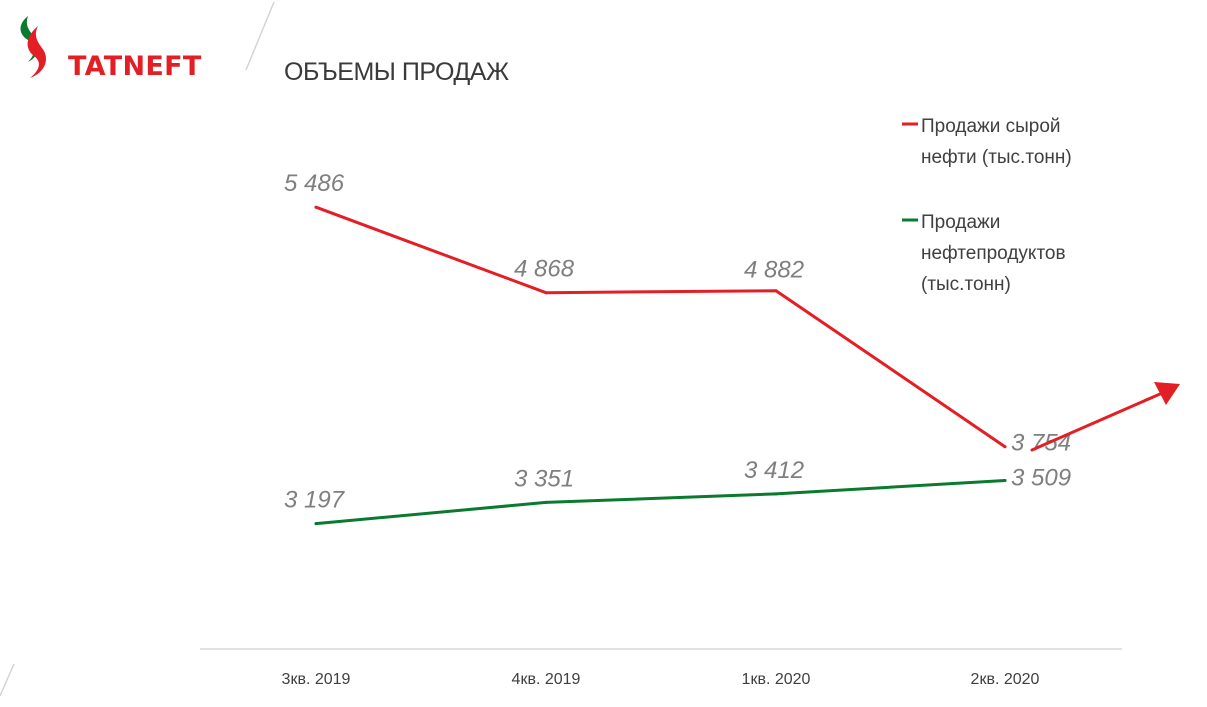 The width and height of the screenshot is (1207, 707). What do you see at coordinates (33, 47) in the screenshot?
I see `flame-icon` at bounding box center [33, 47].